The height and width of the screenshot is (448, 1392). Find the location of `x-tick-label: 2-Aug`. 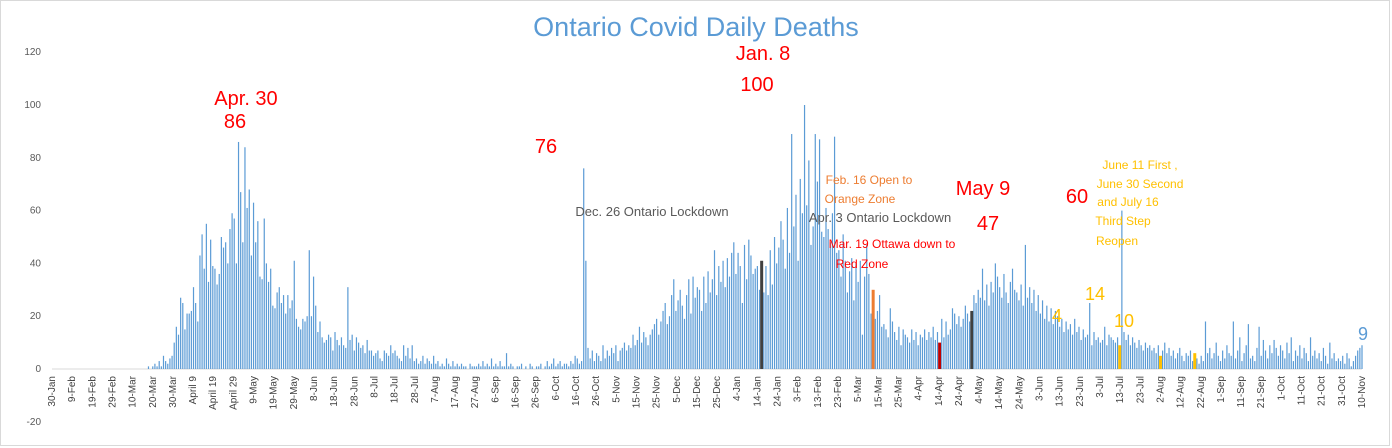

x-tick-label: 2-Aug is located at coordinates (1160, 389).